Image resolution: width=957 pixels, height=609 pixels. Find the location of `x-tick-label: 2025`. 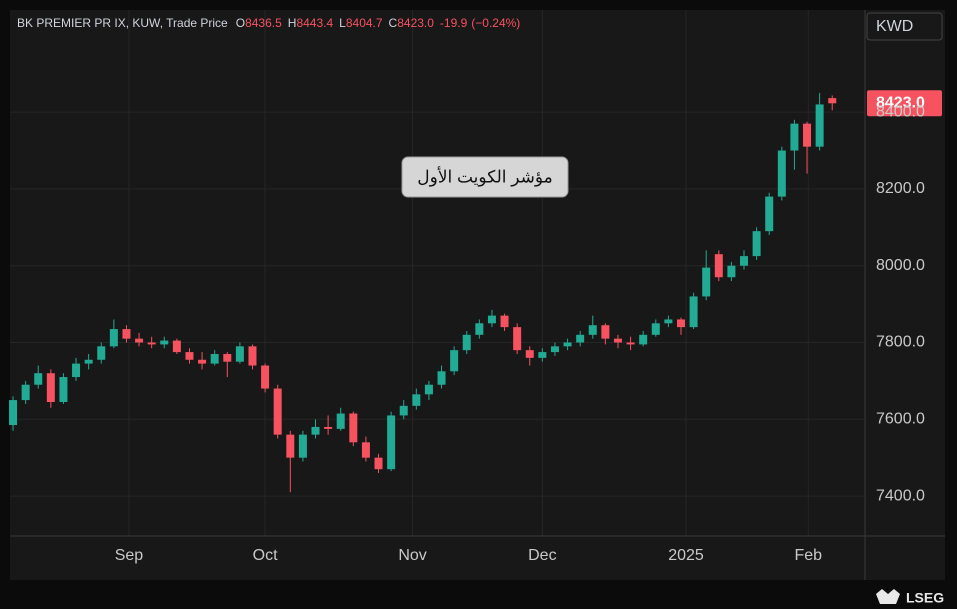

x-tick-label: 2025 is located at coordinates (686, 555).